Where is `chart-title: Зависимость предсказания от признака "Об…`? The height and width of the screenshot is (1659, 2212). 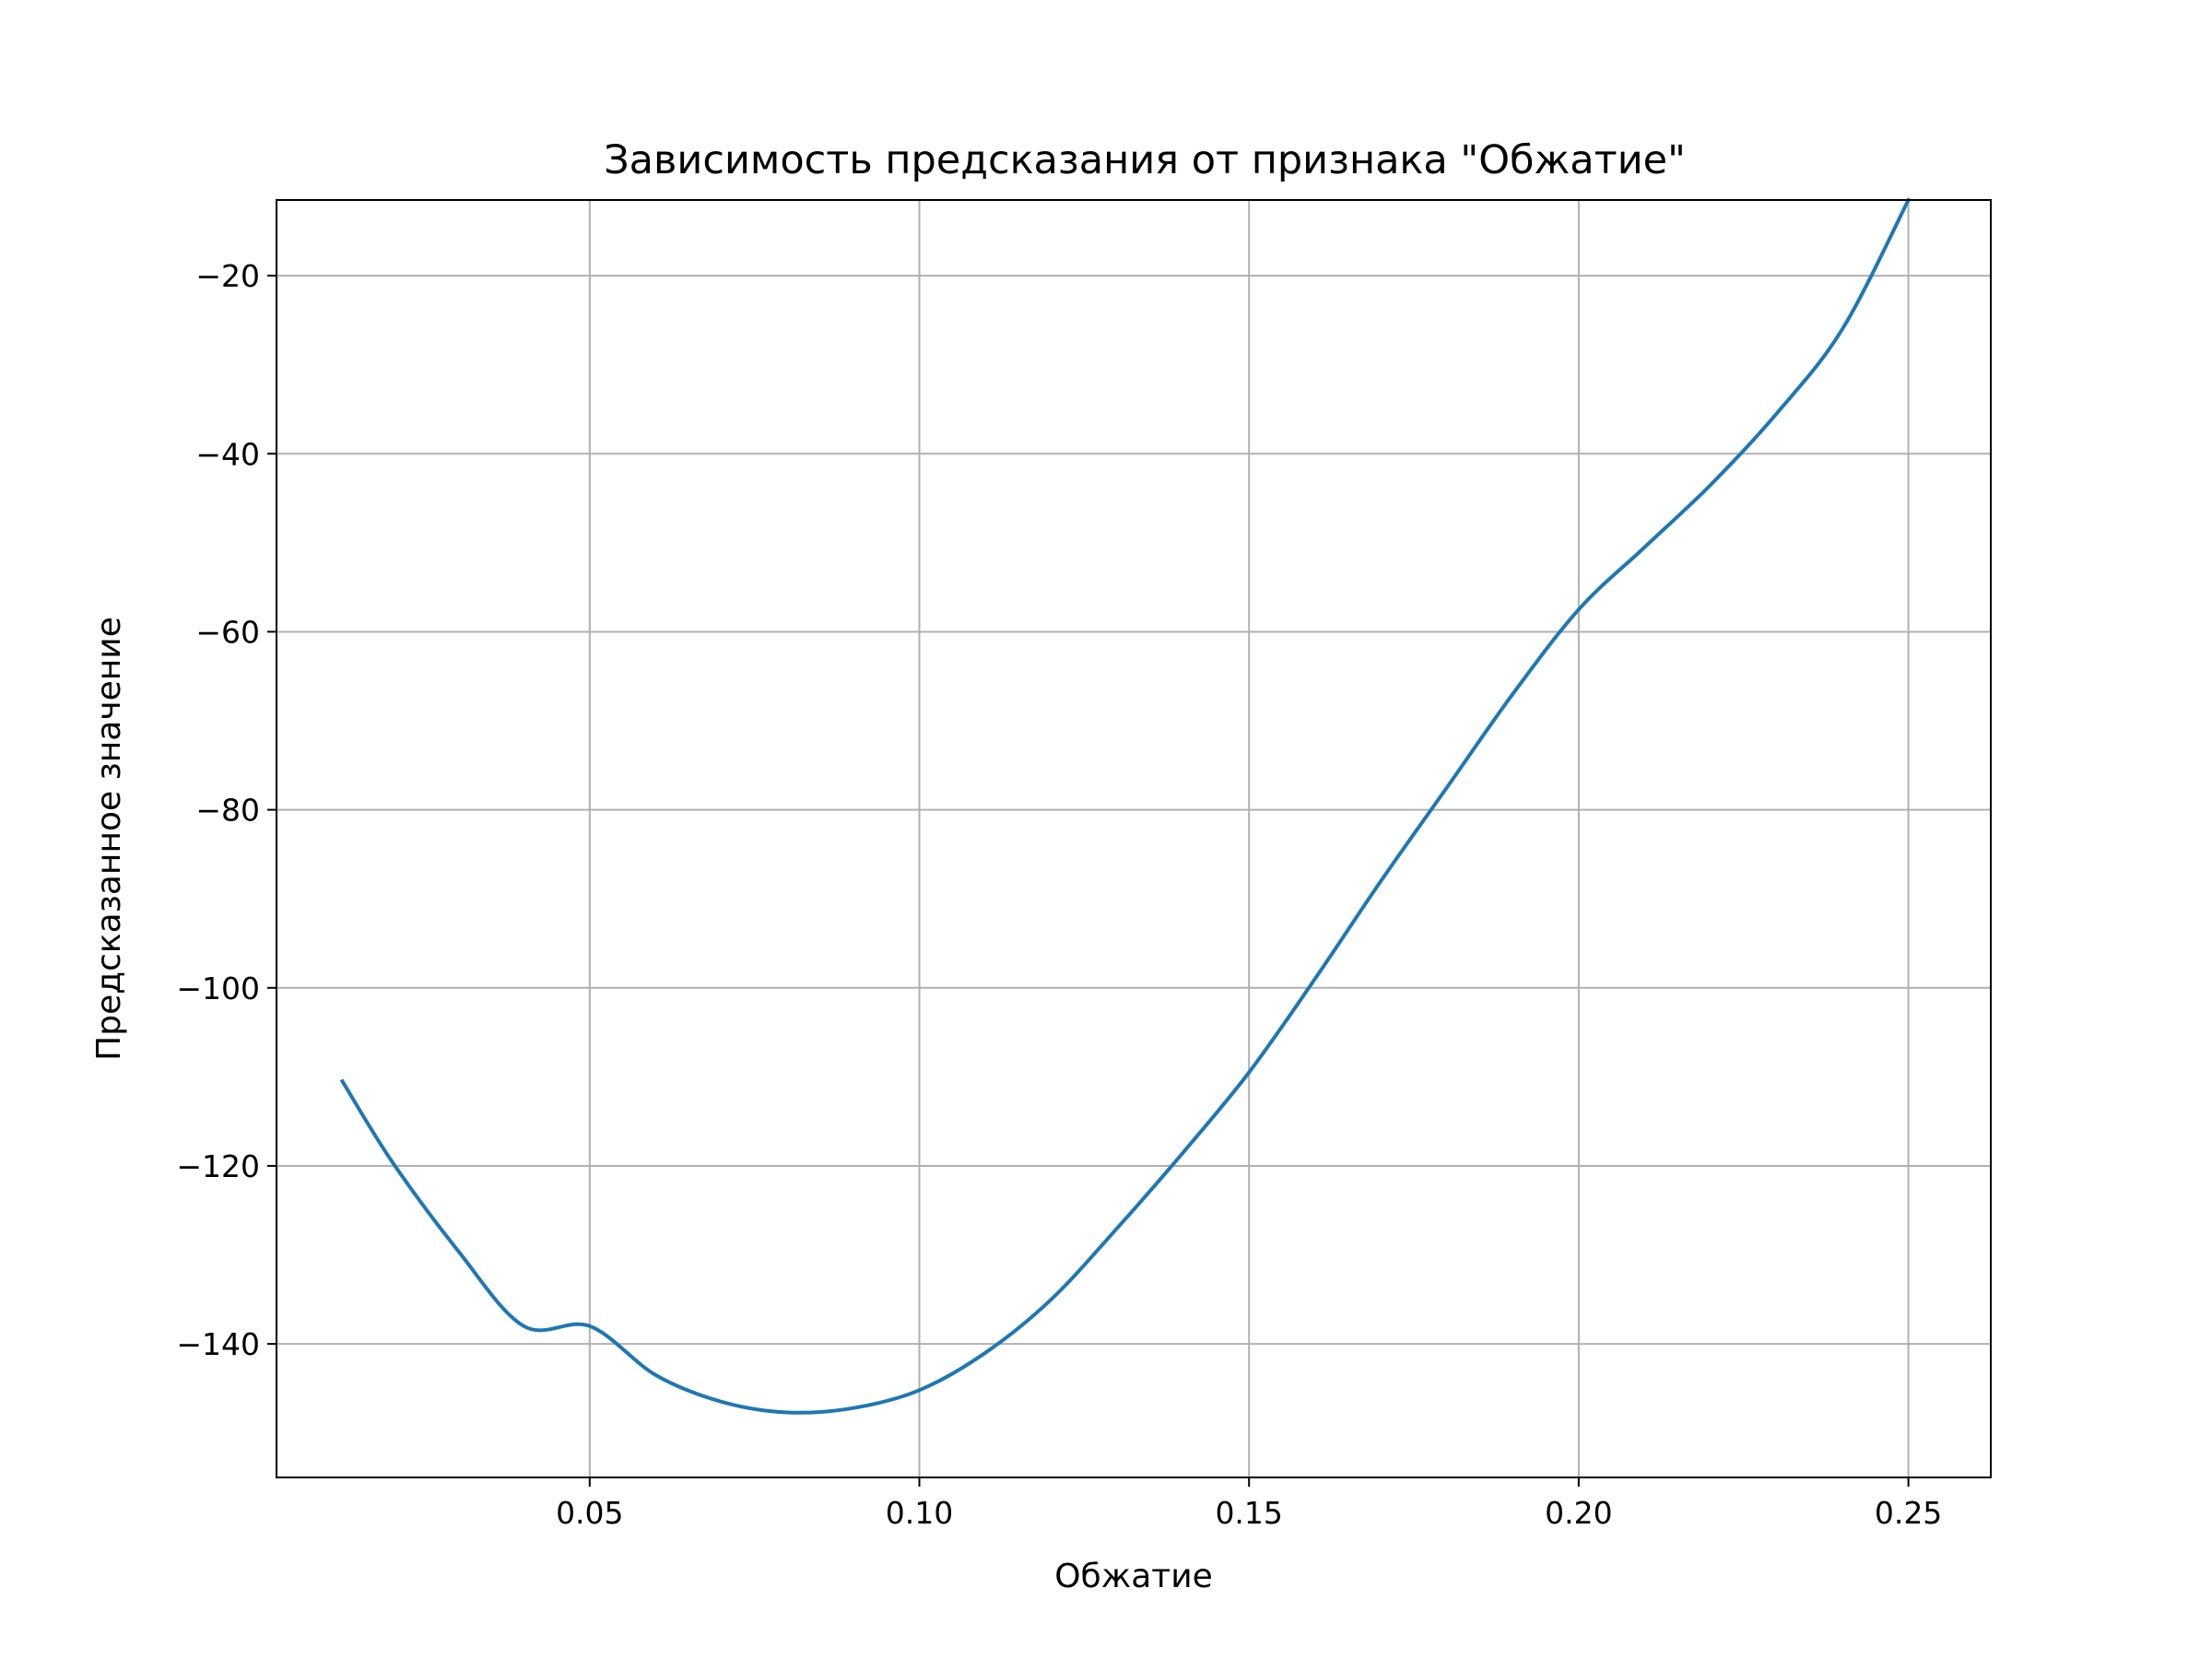
chart-title: Зависимость предсказания от признака "Об… is located at coordinates (1145, 160).